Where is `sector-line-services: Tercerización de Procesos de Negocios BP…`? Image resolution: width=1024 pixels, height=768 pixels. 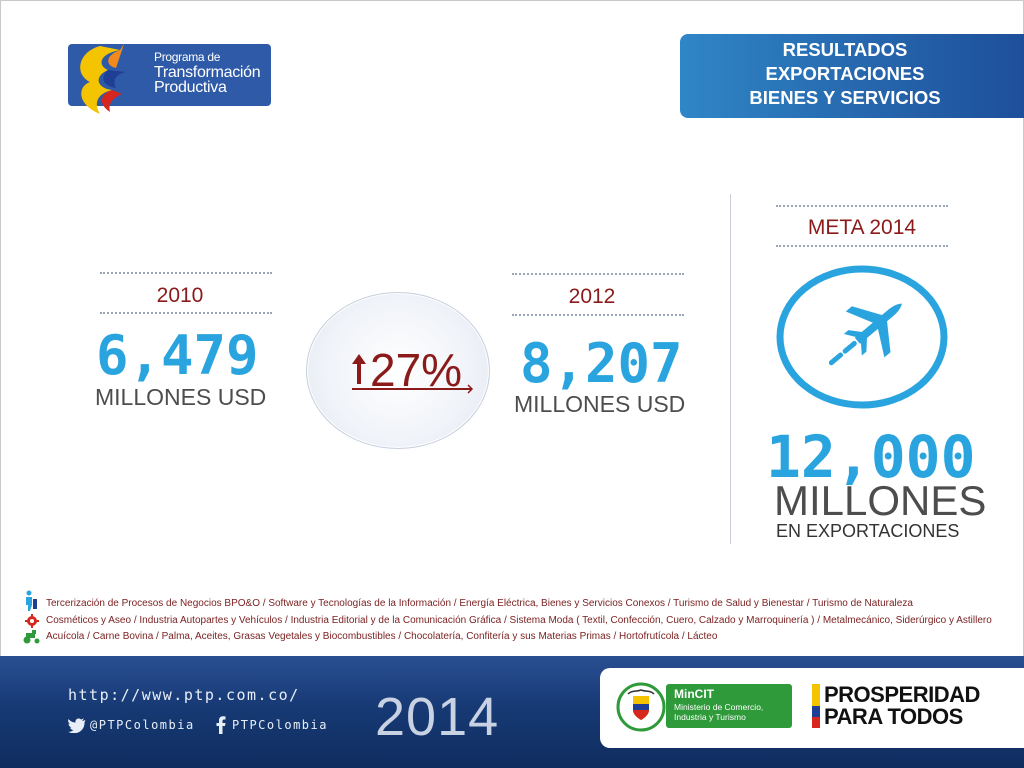 sector-line-services: Tercerización de Procesos de Negocios BP… is located at coordinates (479, 603).